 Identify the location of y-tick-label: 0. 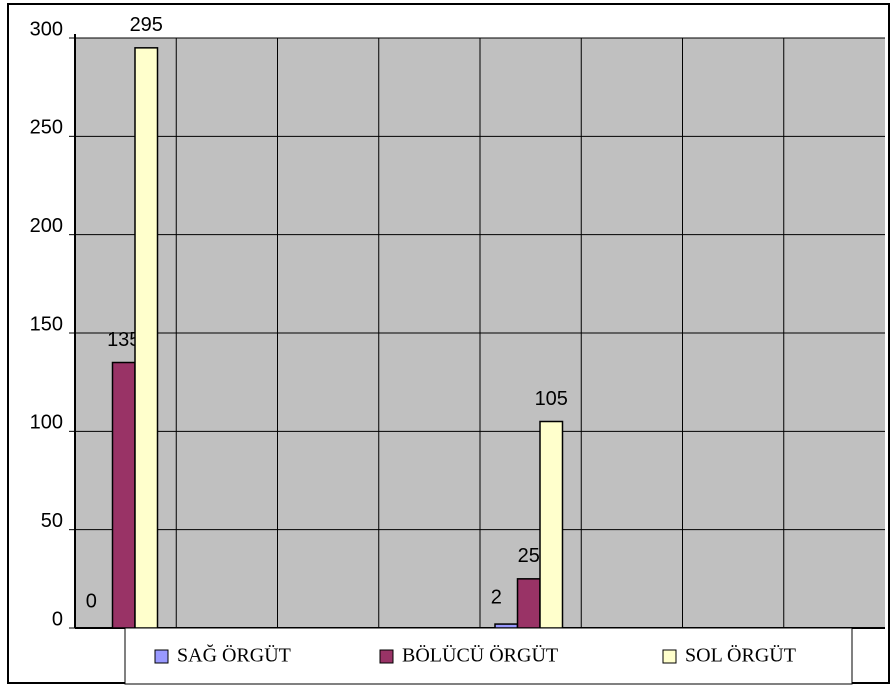
(57, 619).